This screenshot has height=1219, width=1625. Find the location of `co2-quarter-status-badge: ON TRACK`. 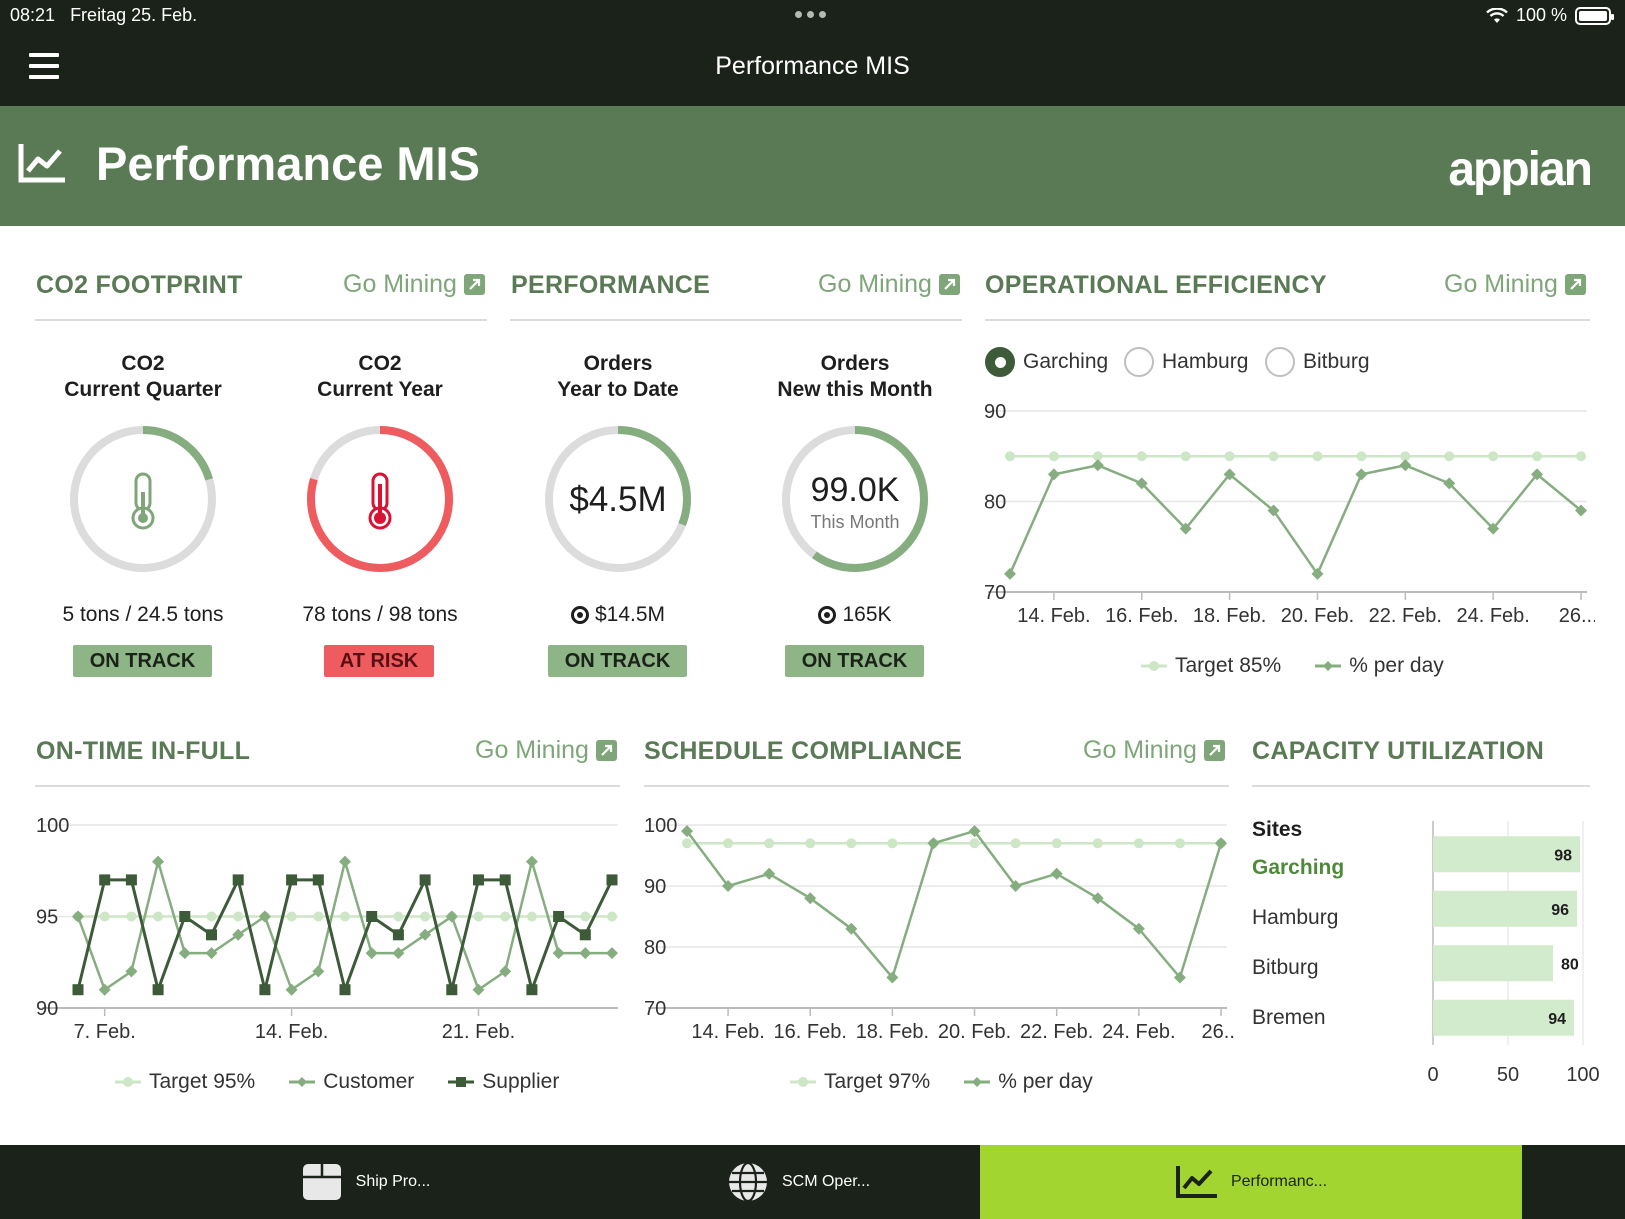

co2-quarter-status-badge: ON TRACK is located at coordinates (142, 661).